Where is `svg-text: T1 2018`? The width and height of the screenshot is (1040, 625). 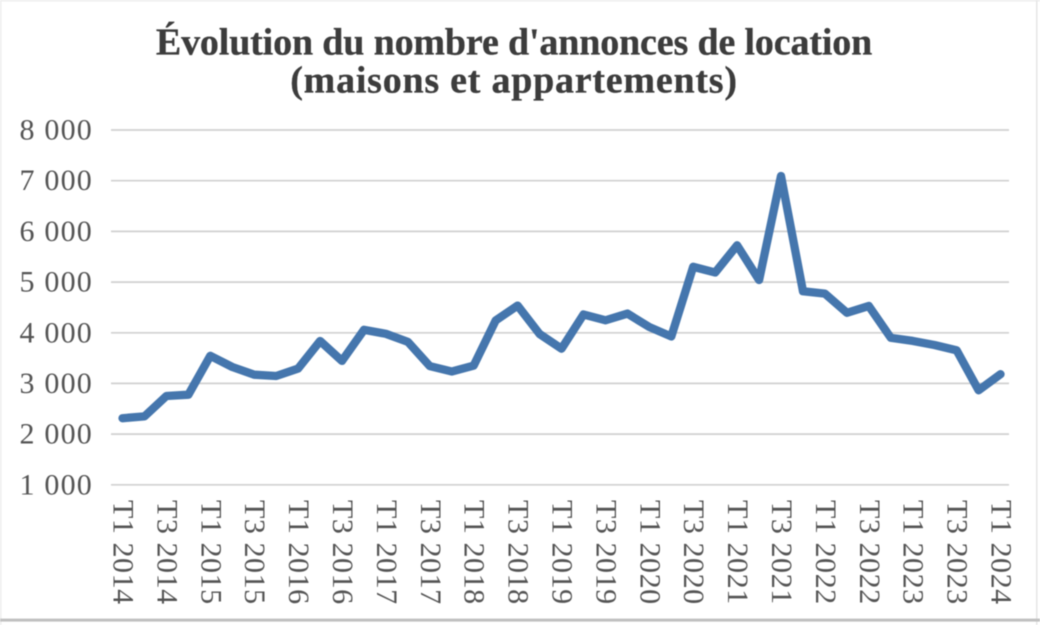 svg-text: T1 2018 is located at coordinates (474, 552).